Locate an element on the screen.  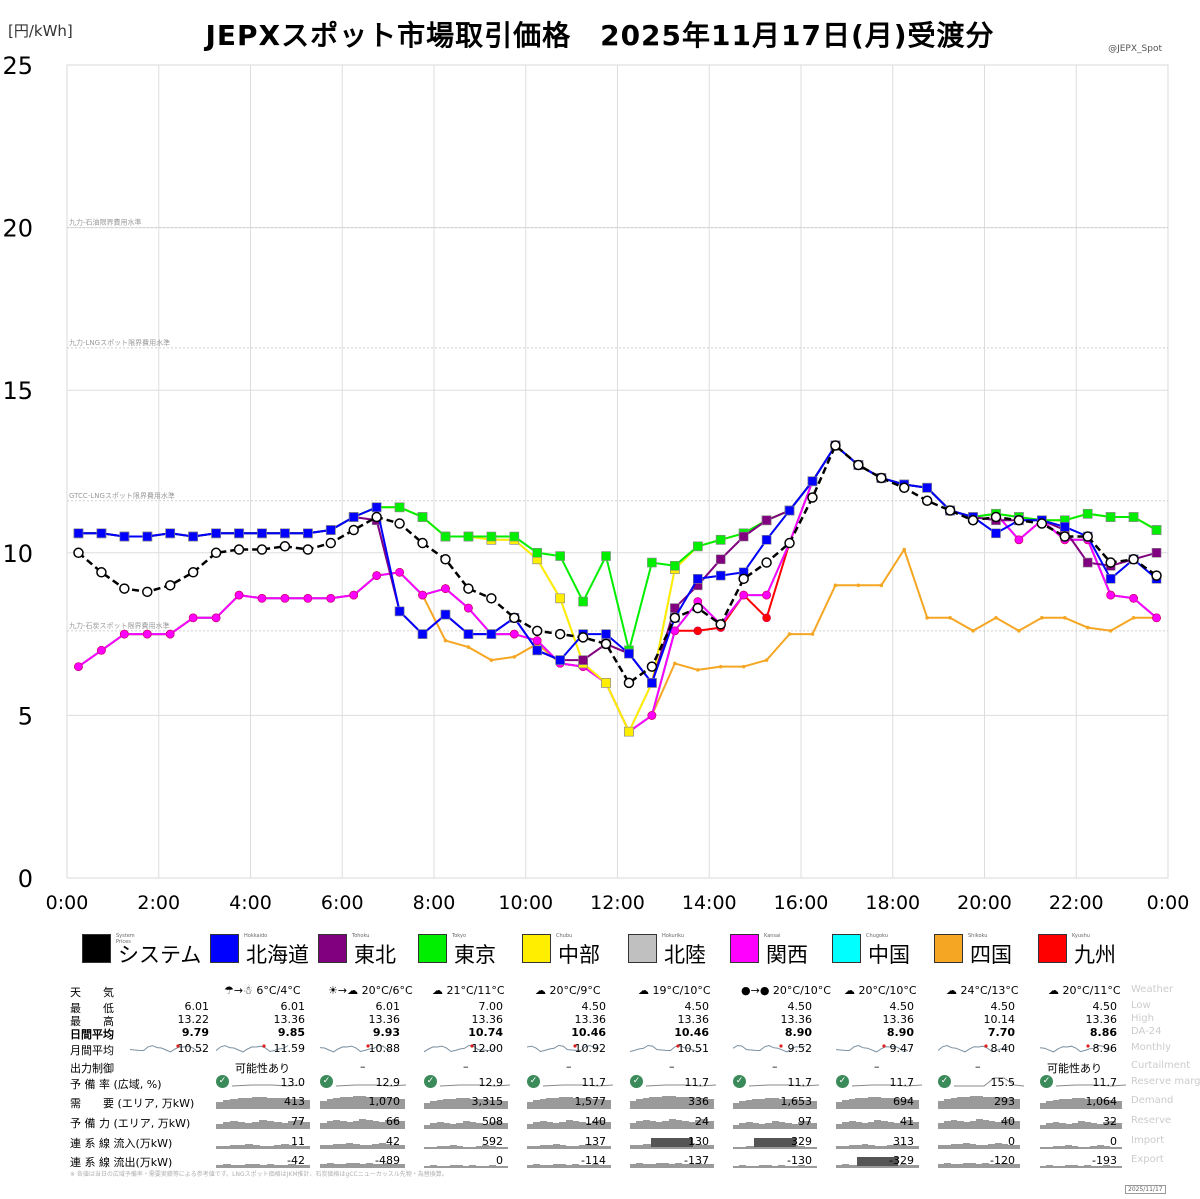
import-cell: 137 is located at coordinates (595, 1141).